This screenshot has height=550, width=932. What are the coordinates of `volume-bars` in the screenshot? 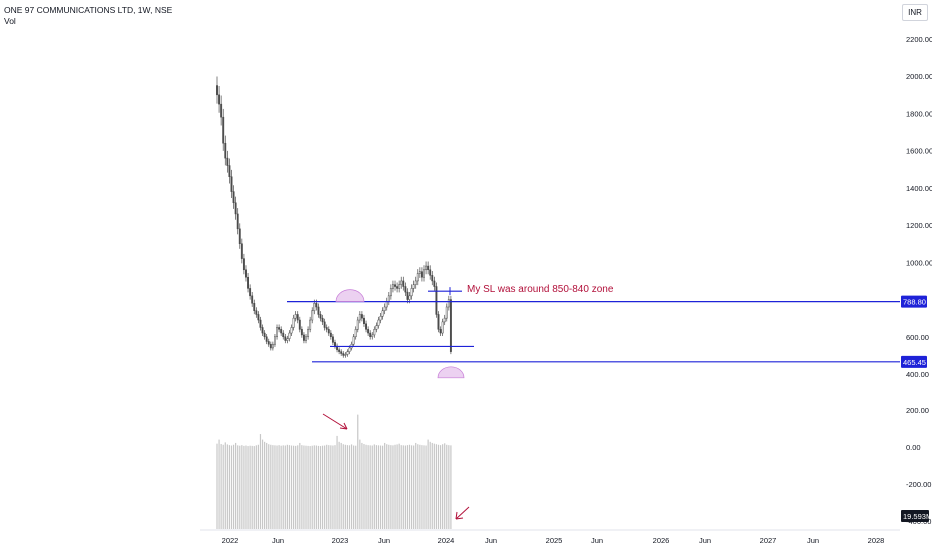 It's located at (334, 471).